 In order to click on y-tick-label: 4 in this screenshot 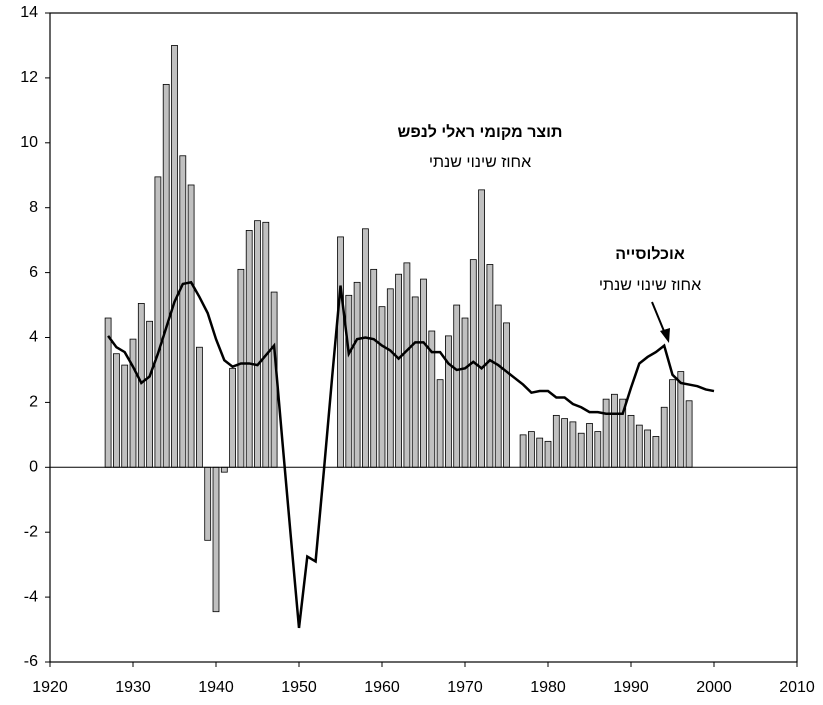, I will do `click(33, 337)`.